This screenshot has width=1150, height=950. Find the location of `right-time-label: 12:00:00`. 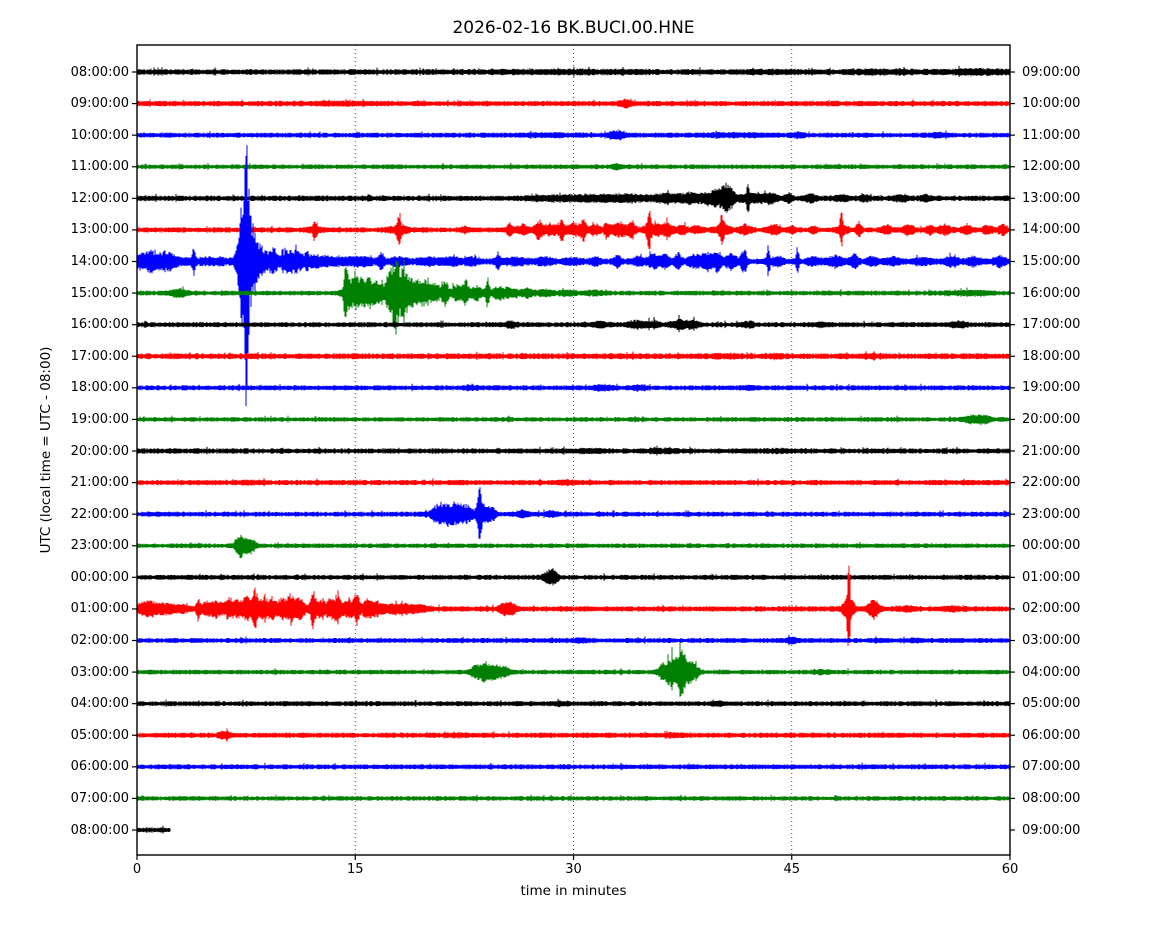

right-time-label: 12:00:00 is located at coordinates (1051, 167).